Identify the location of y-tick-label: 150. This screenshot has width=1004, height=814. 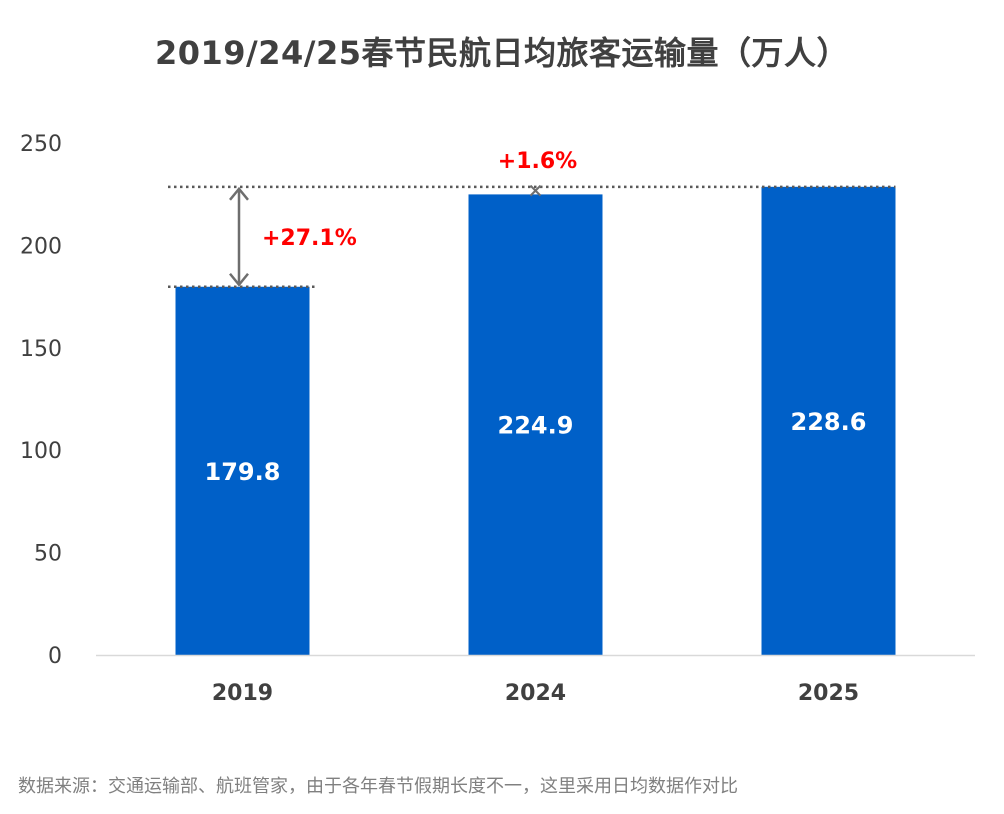
(41, 349).